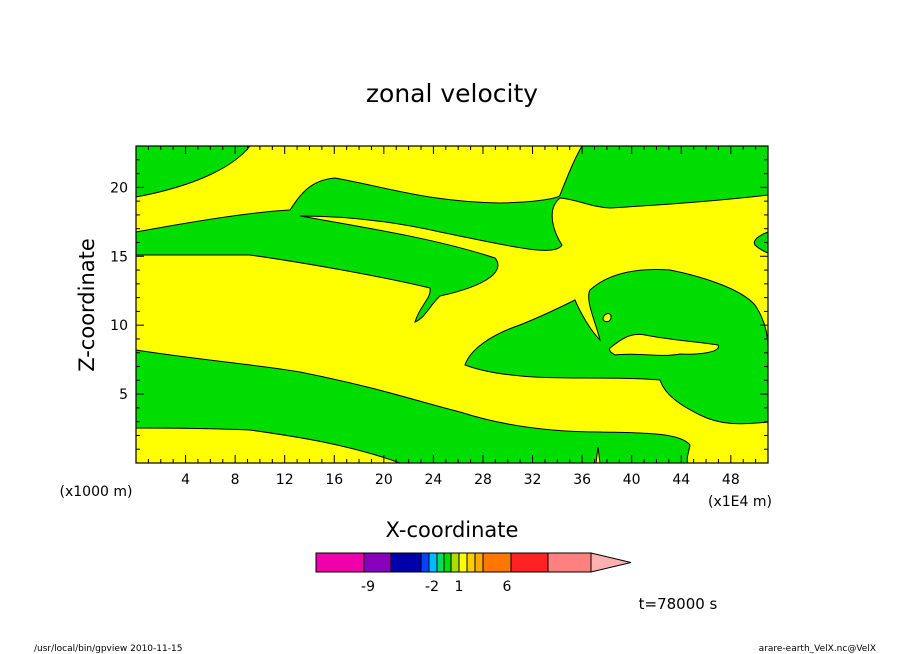 This screenshot has height=654, width=904. Describe the element at coordinates (368, 587) in the screenshot. I see `colorbar-tick-label: -9` at that location.